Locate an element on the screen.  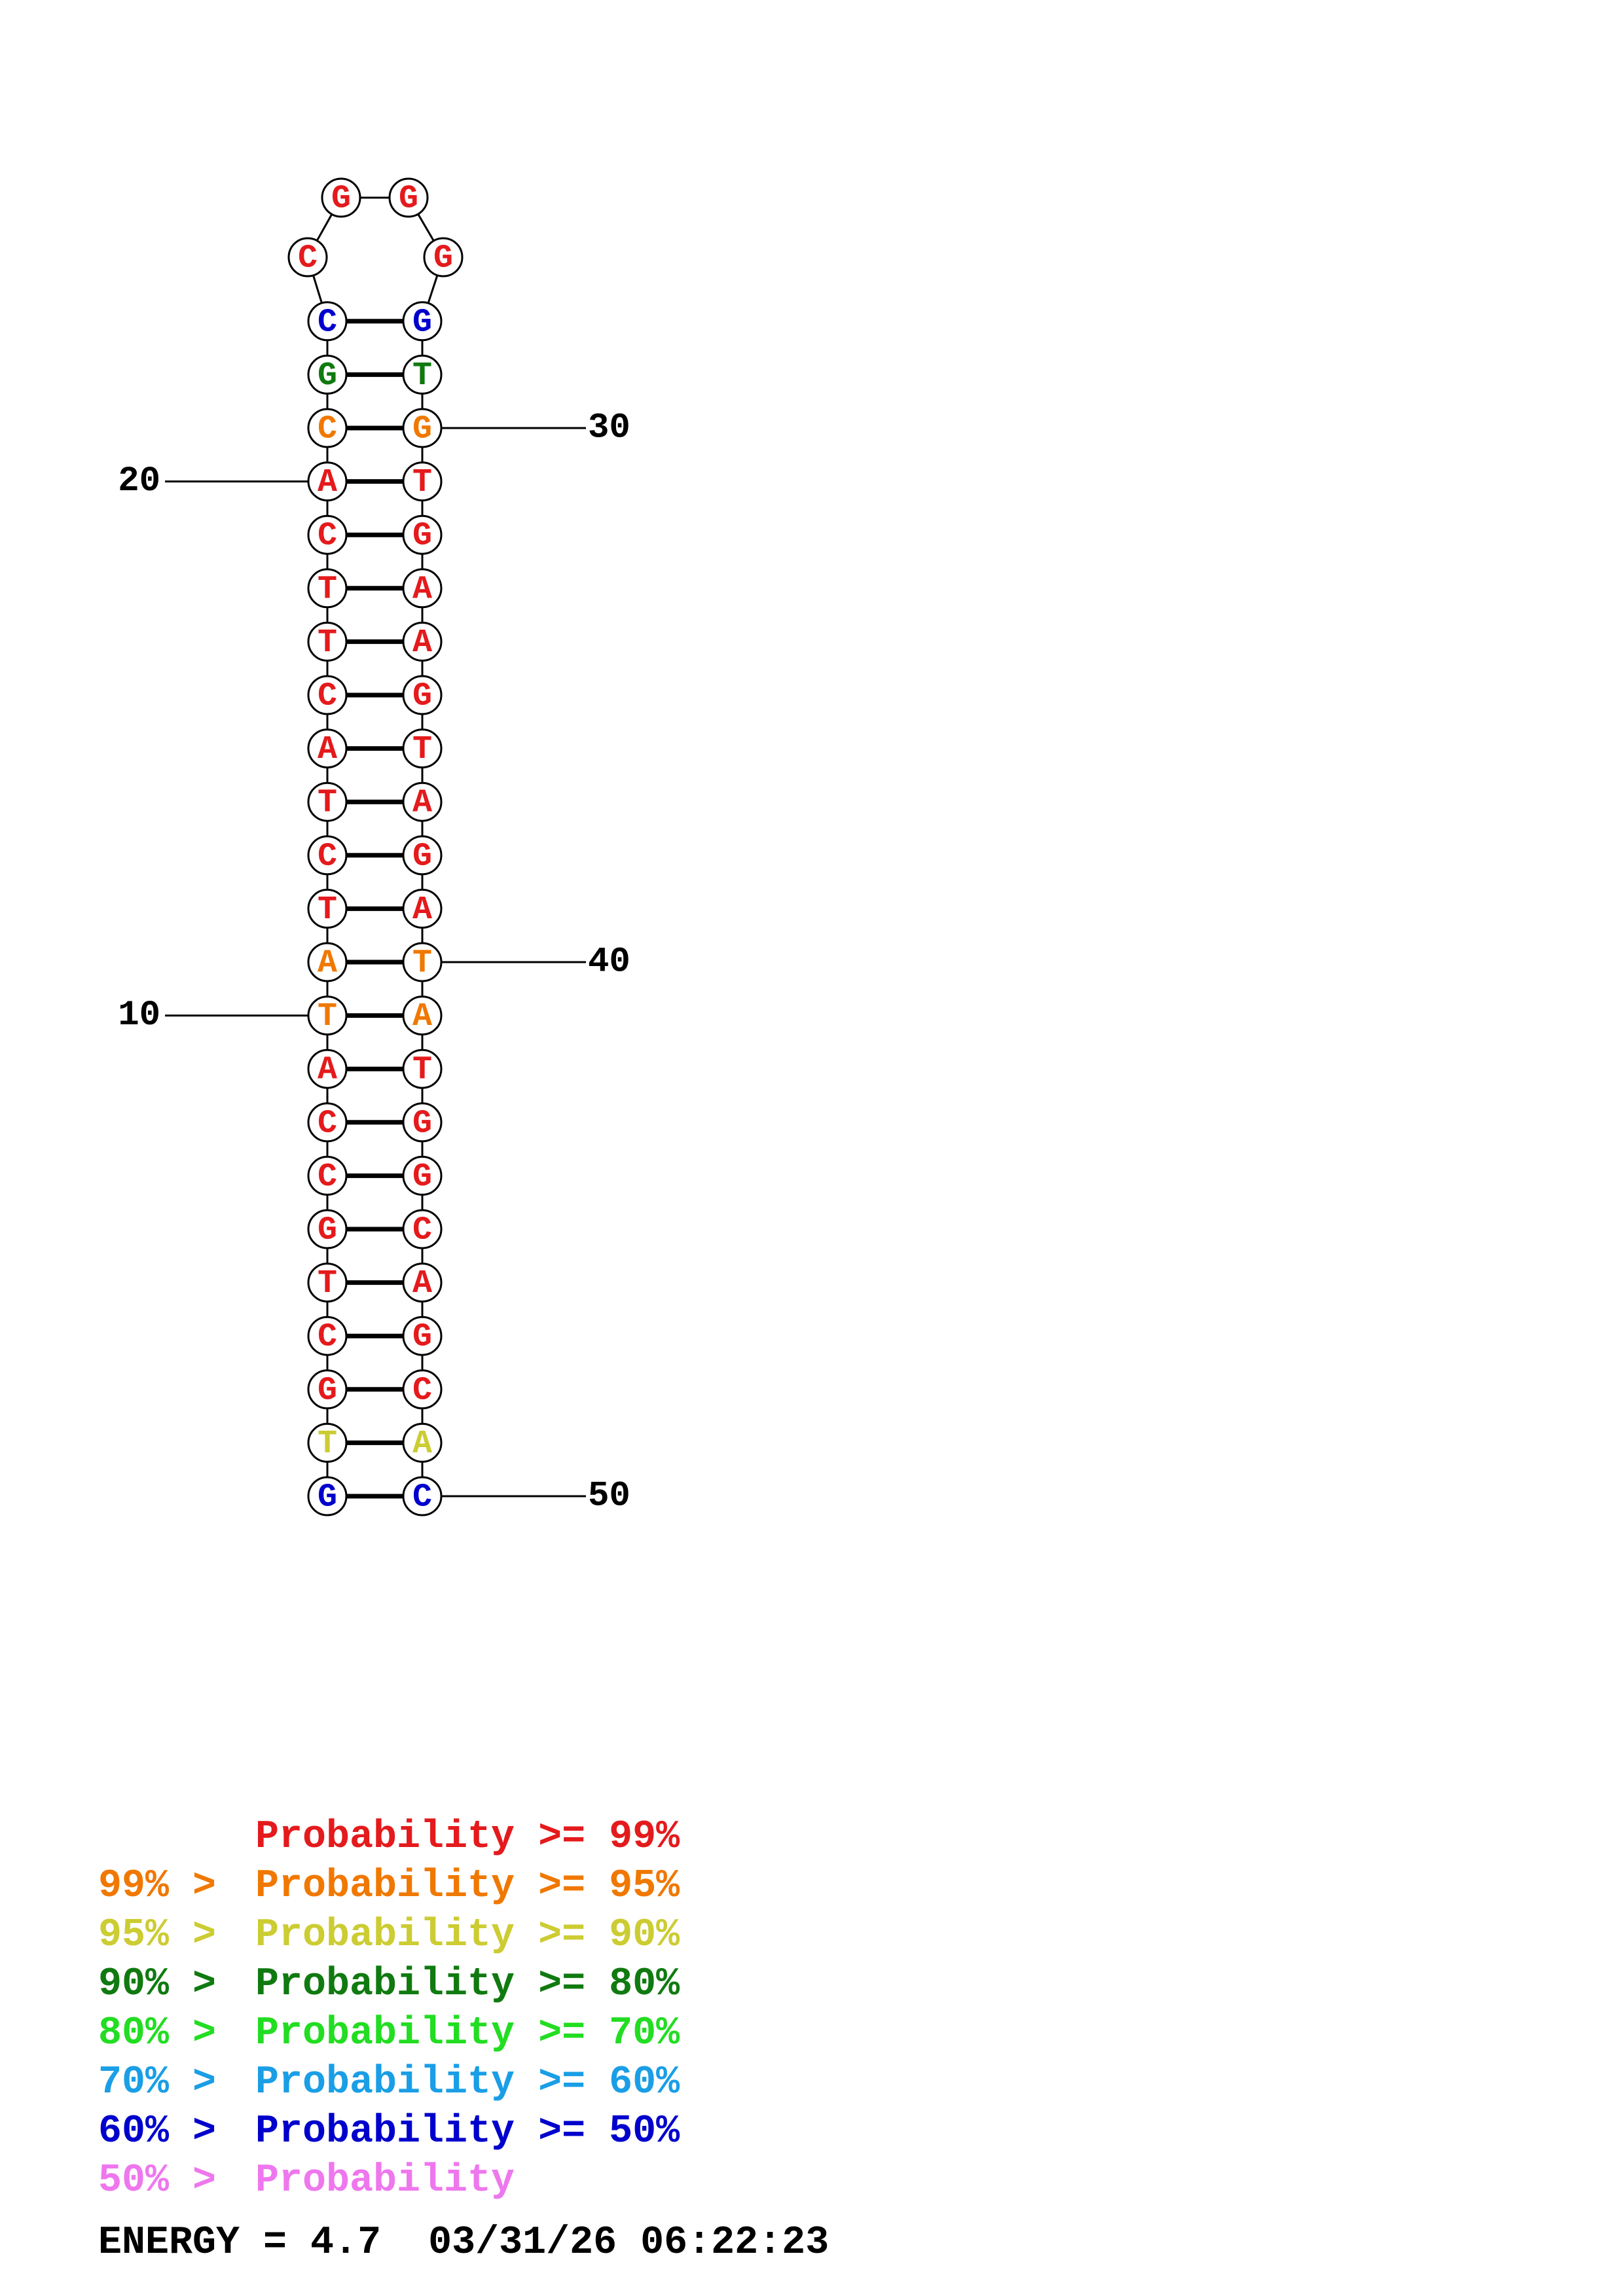
legend-row: Probability >= 99% is located at coordinates (463, 1837).